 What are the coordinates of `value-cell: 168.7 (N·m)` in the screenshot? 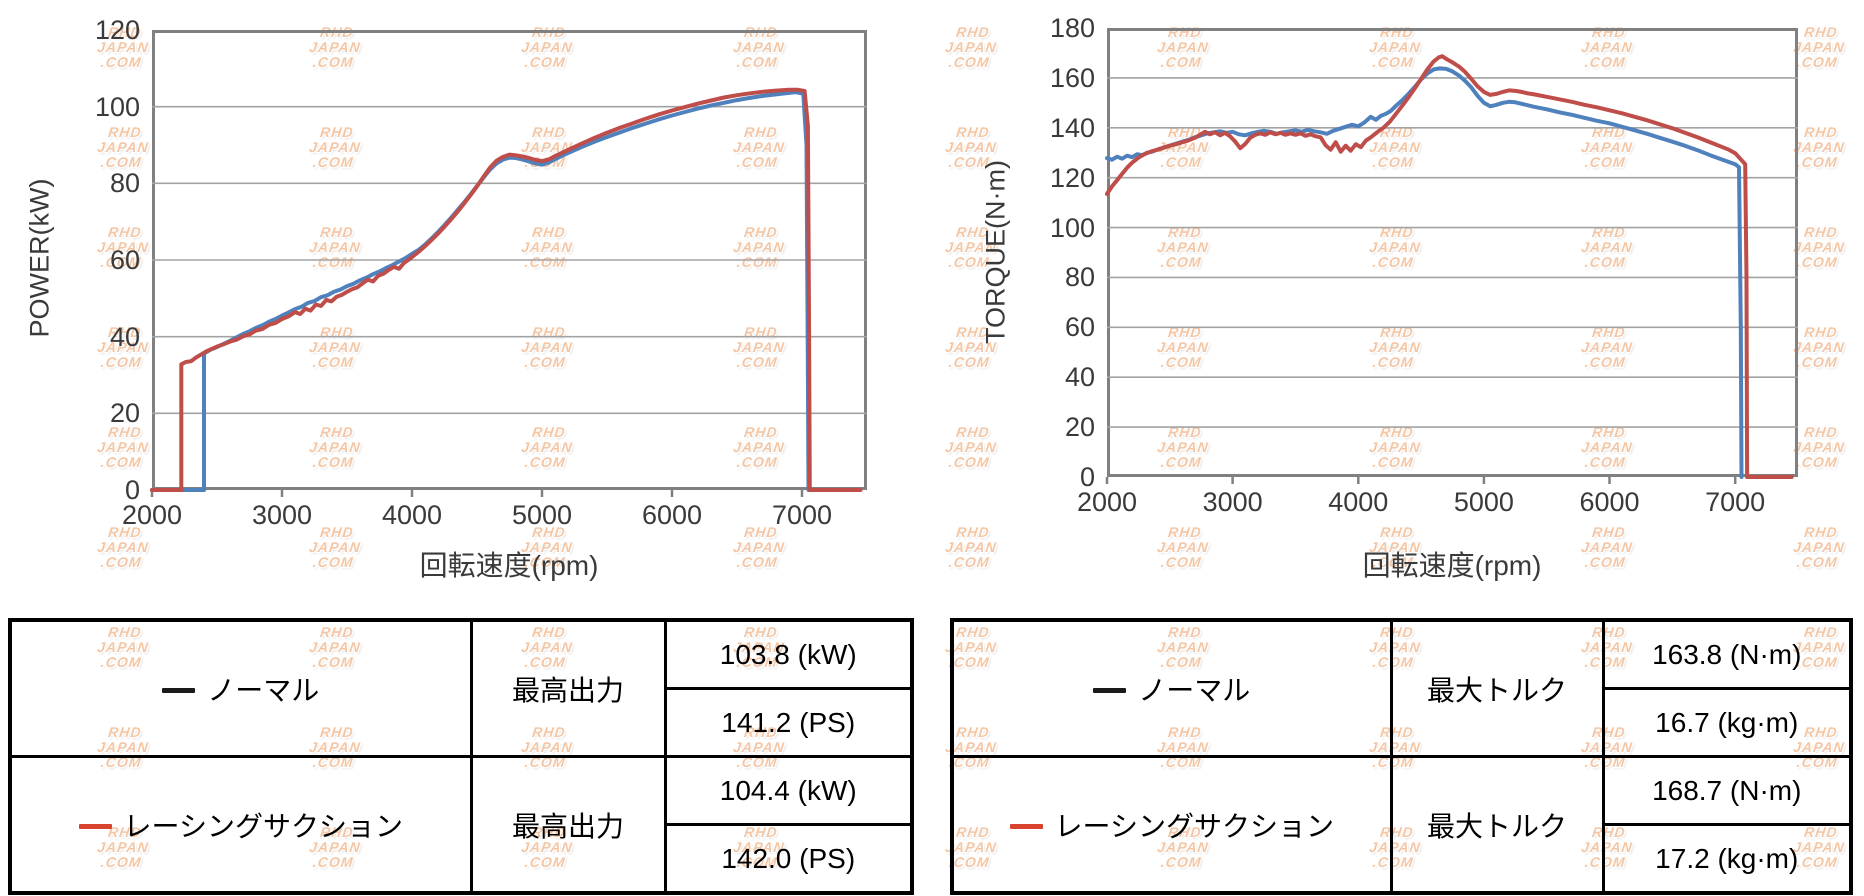 It's located at (1727, 790).